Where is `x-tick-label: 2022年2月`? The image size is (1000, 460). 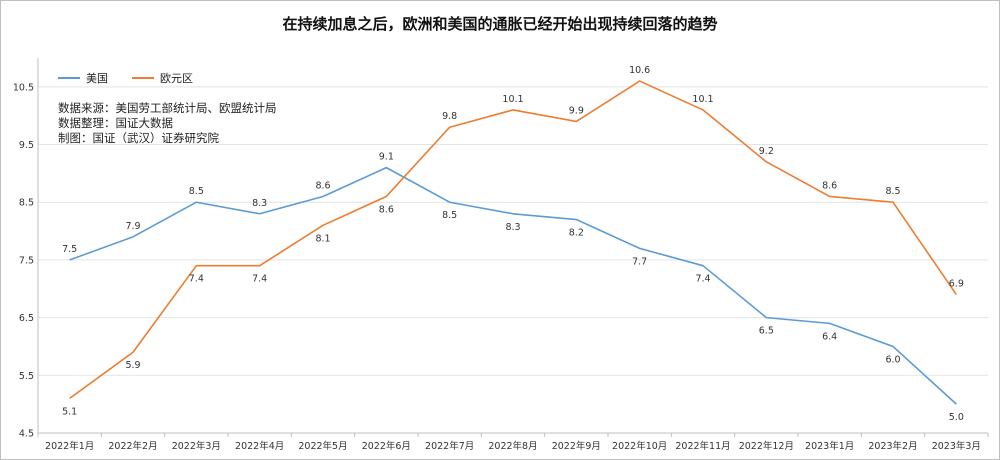
x-tick-label: 2022年2月 is located at coordinates (132, 446).